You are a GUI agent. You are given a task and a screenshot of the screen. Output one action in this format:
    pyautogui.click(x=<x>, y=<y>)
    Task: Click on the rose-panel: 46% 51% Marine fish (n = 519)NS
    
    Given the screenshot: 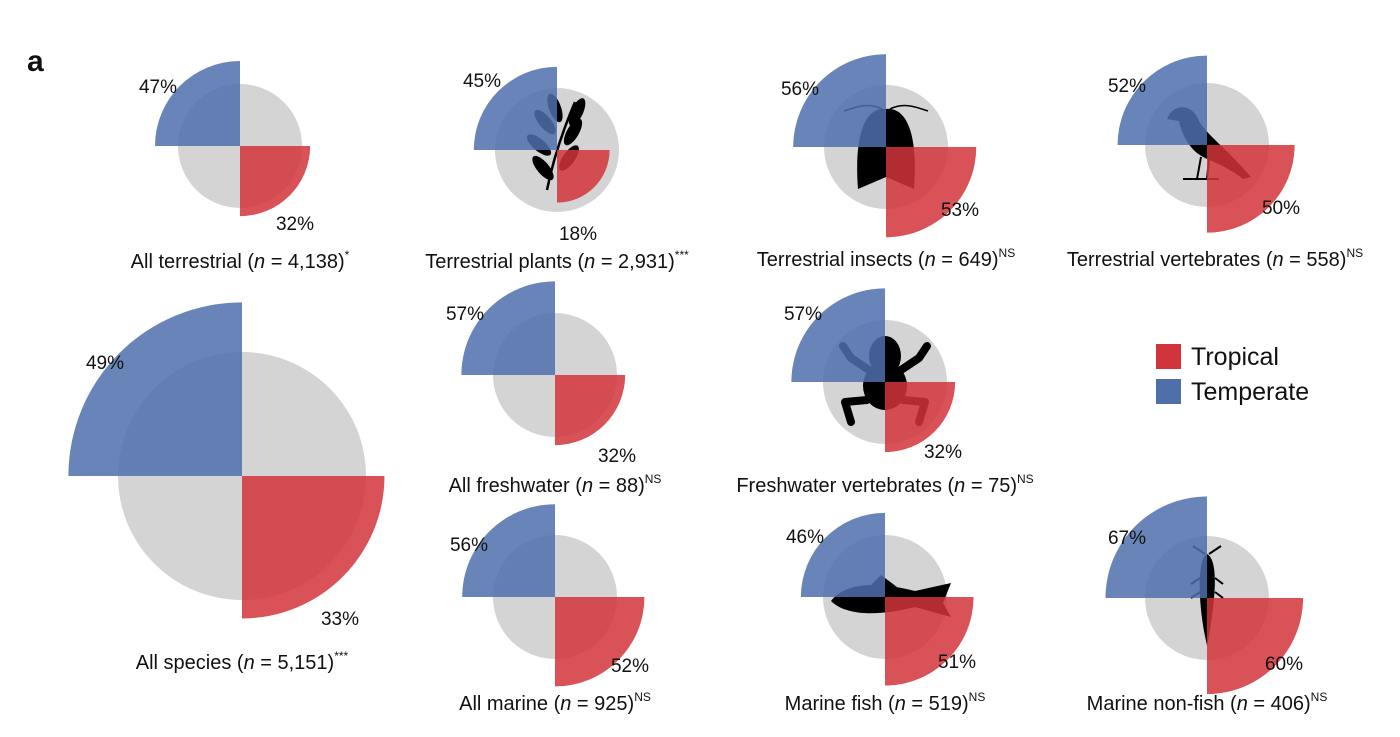 What is the action you would take?
    pyautogui.click(x=885, y=613)
    